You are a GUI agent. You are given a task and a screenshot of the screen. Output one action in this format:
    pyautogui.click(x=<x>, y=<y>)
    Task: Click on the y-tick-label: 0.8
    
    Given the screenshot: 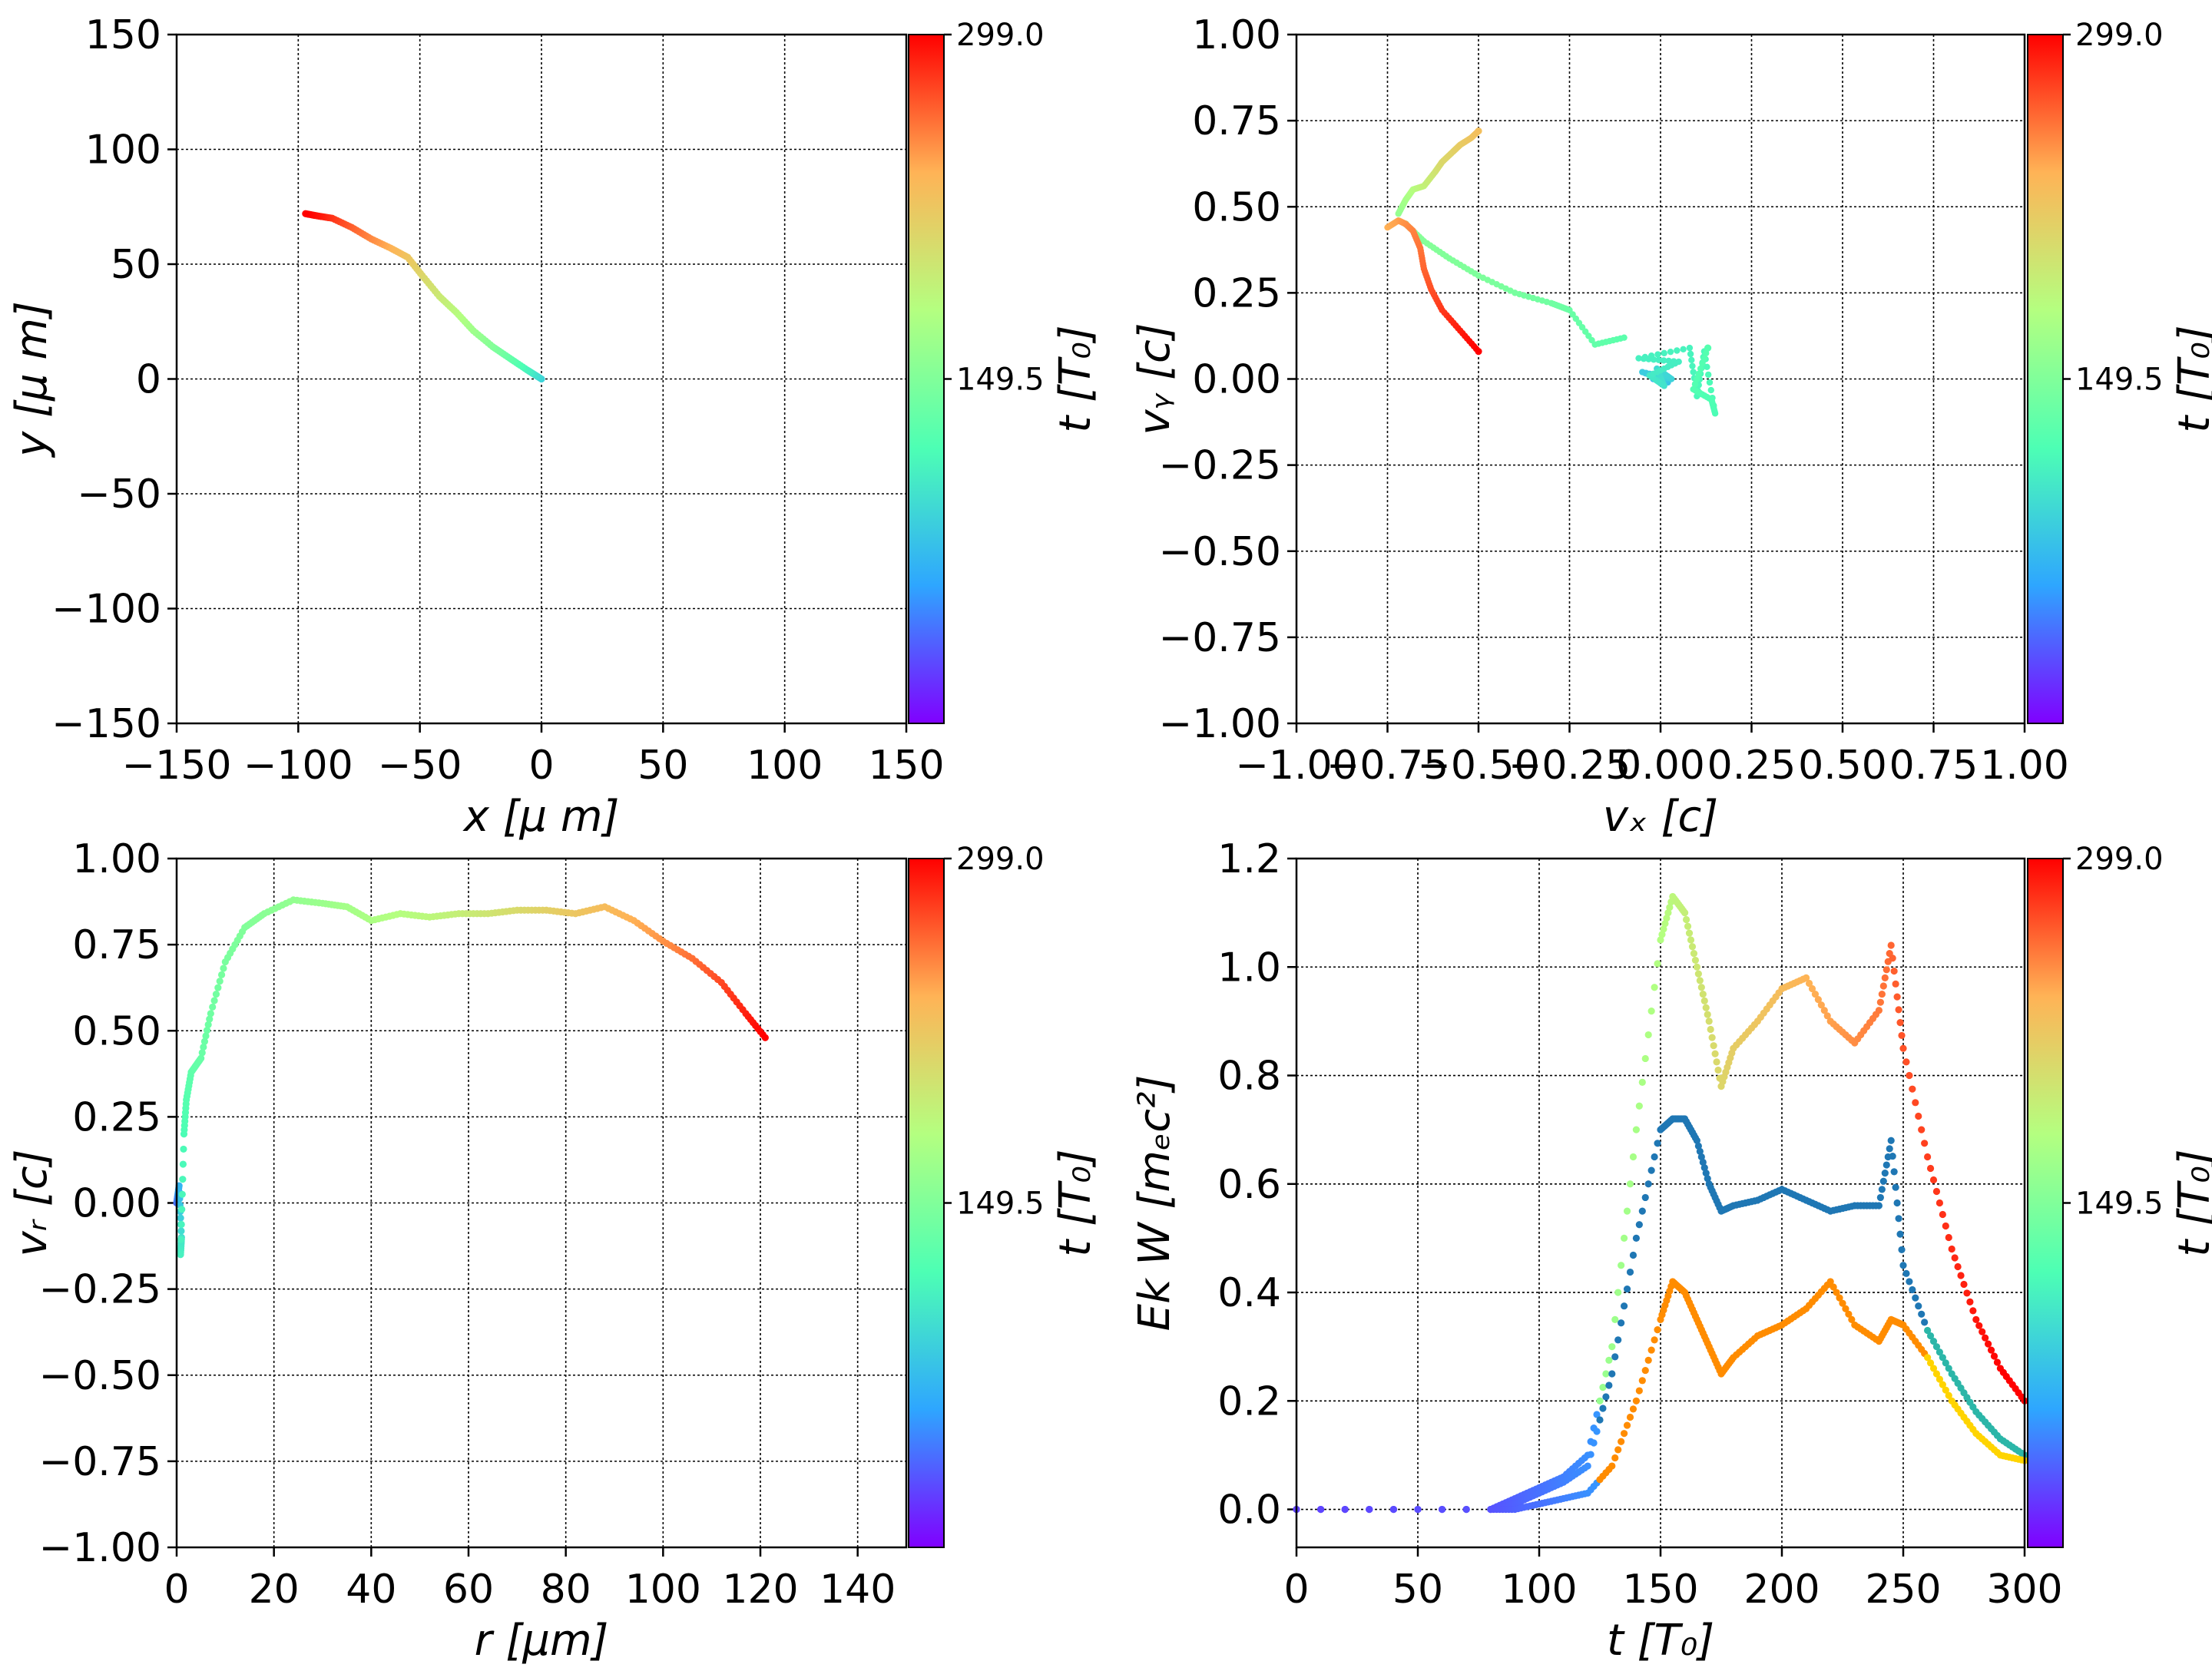 What is the action you would take?
    pyautogui.click(x=1249, y=1077)
    